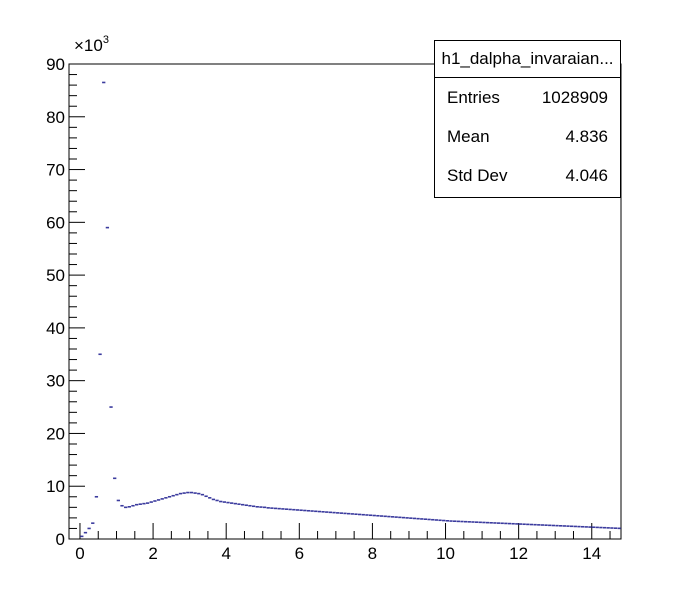 The image size is (690, 599). I want to click on y-tick-label: 70, so click(55, 170).